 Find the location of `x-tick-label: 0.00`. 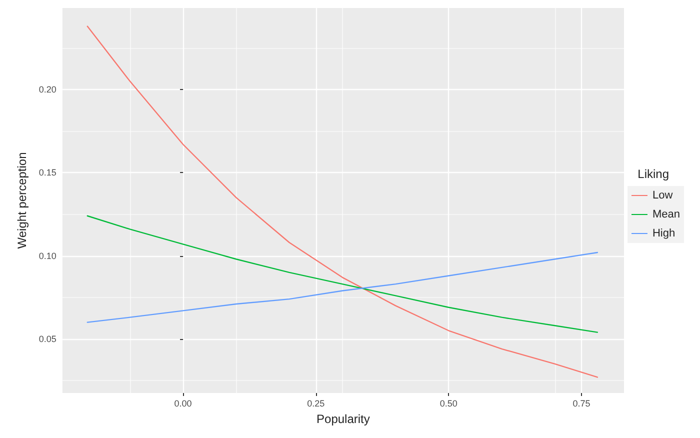

x-tick-label: 0.00 is located at coordinates (183, 403).